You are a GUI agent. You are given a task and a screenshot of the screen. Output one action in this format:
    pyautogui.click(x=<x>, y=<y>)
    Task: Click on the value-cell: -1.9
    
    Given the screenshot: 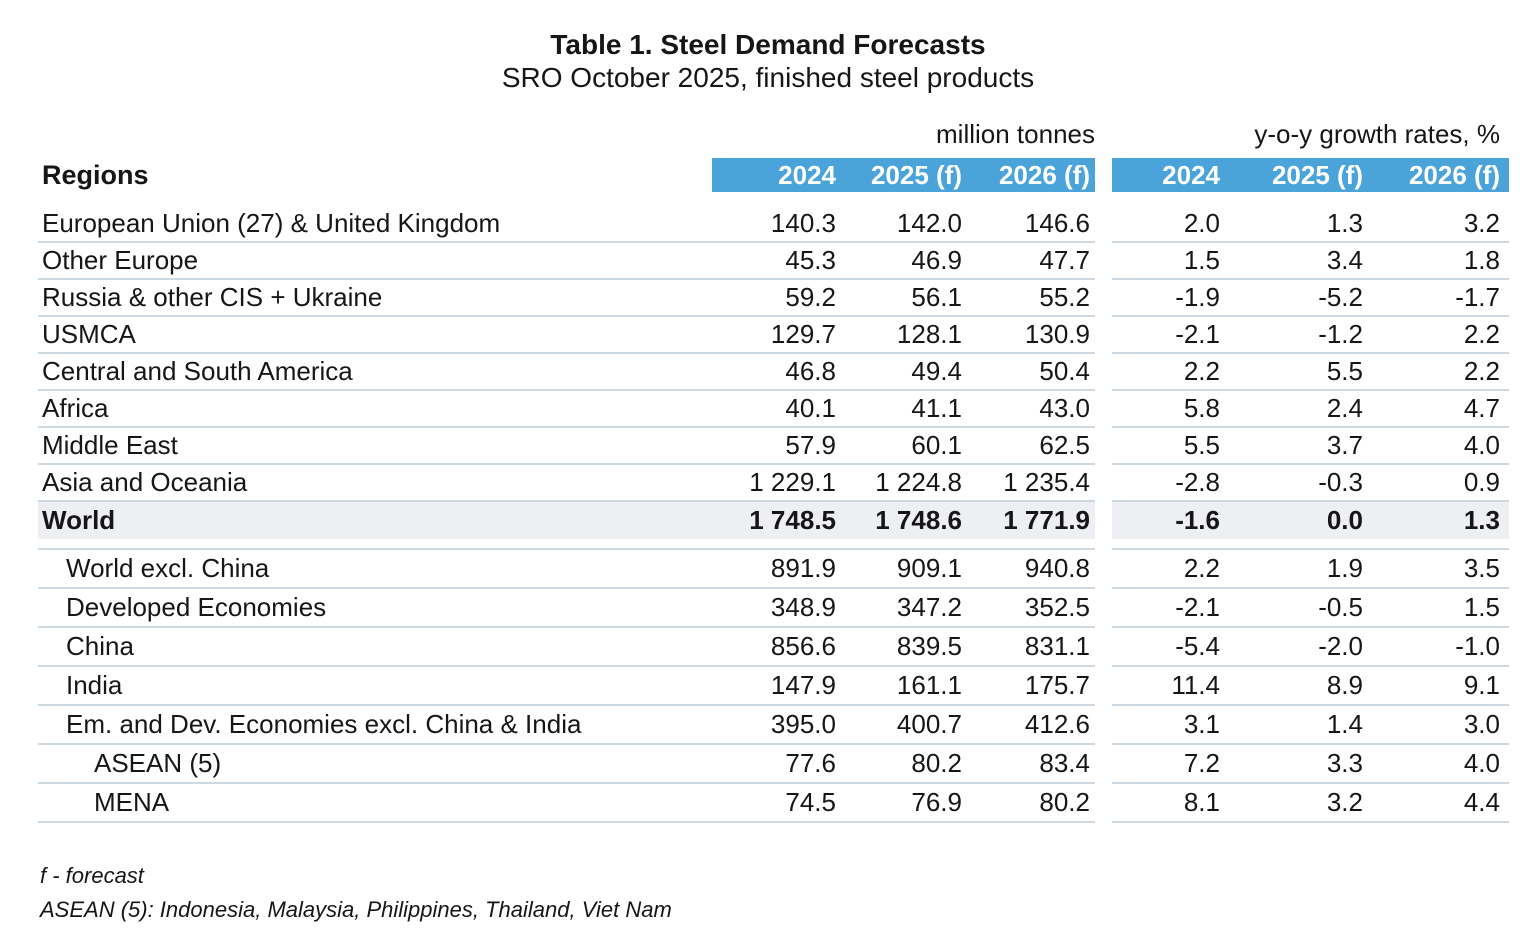 What is the action you would take?
    pyautogui.click(x=1166, y=298)
    